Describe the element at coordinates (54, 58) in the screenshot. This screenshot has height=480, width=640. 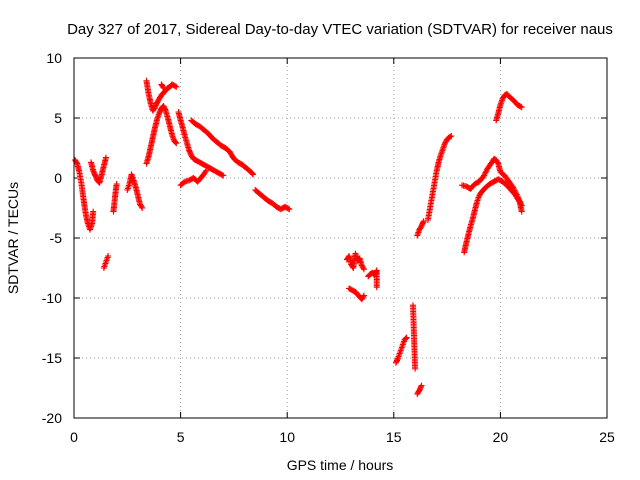
I see `y-tick-label: 10` at that location.